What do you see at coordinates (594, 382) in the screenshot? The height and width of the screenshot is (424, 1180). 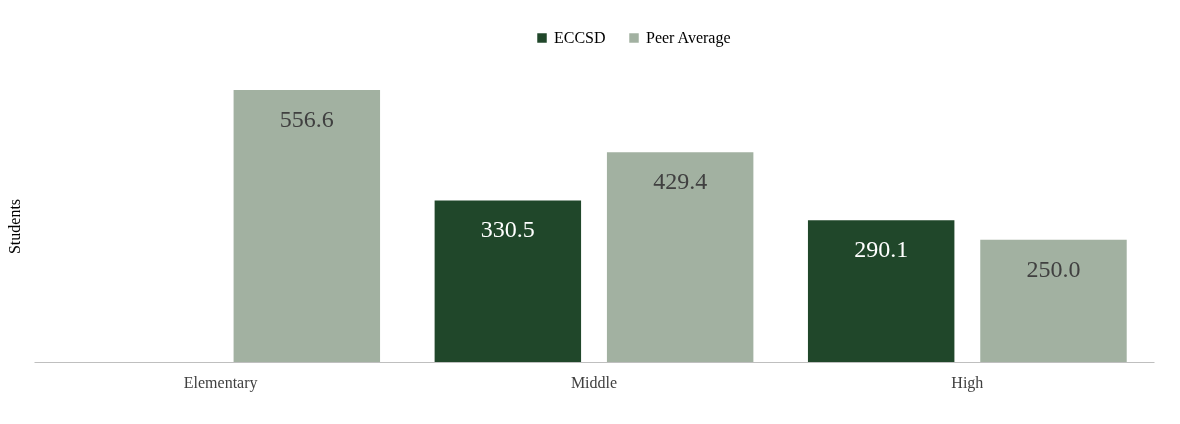 I see `x-tick-label: Middle` at bounding box center [594, 382].